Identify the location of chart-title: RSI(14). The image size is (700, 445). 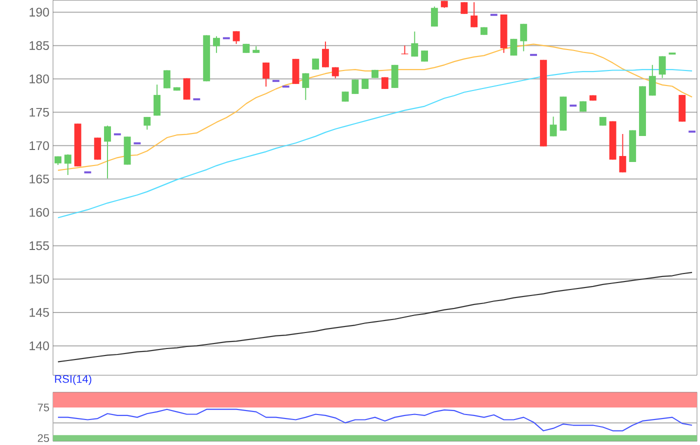
(73, 379).